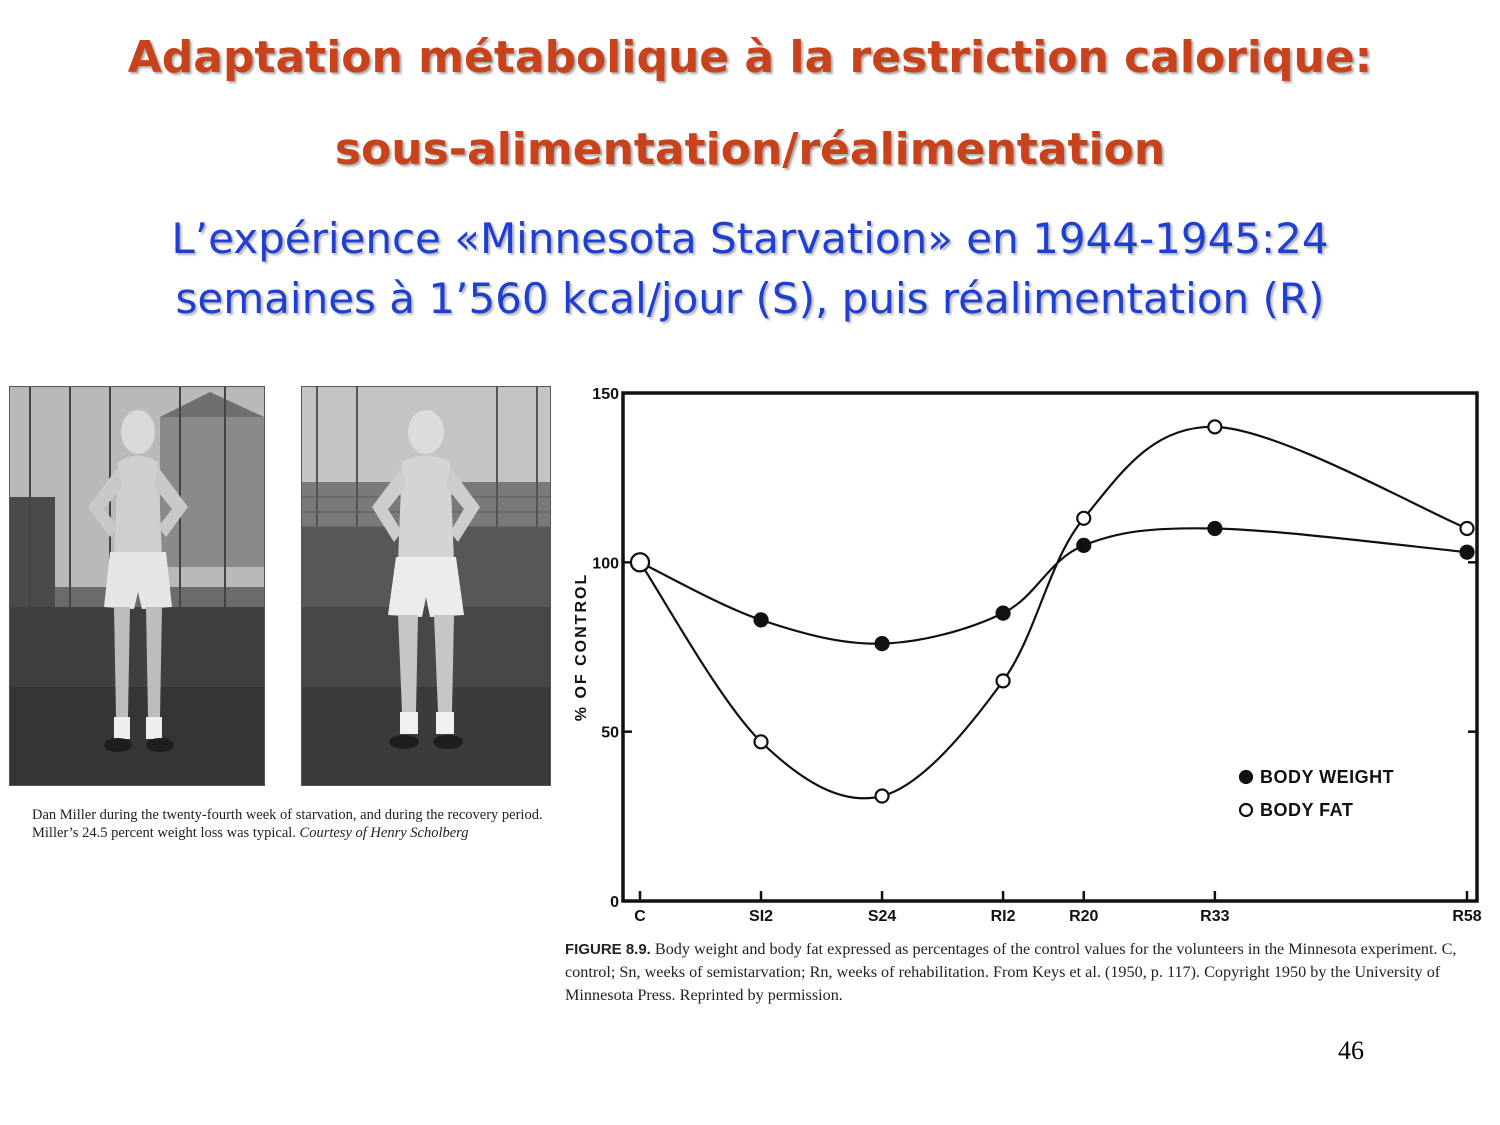 The image size is (1500, 1125). What do you see at coordinates (610, 733) in the screenshot?
I see `y-tick-label: 50` at bounding box center [610, 733].